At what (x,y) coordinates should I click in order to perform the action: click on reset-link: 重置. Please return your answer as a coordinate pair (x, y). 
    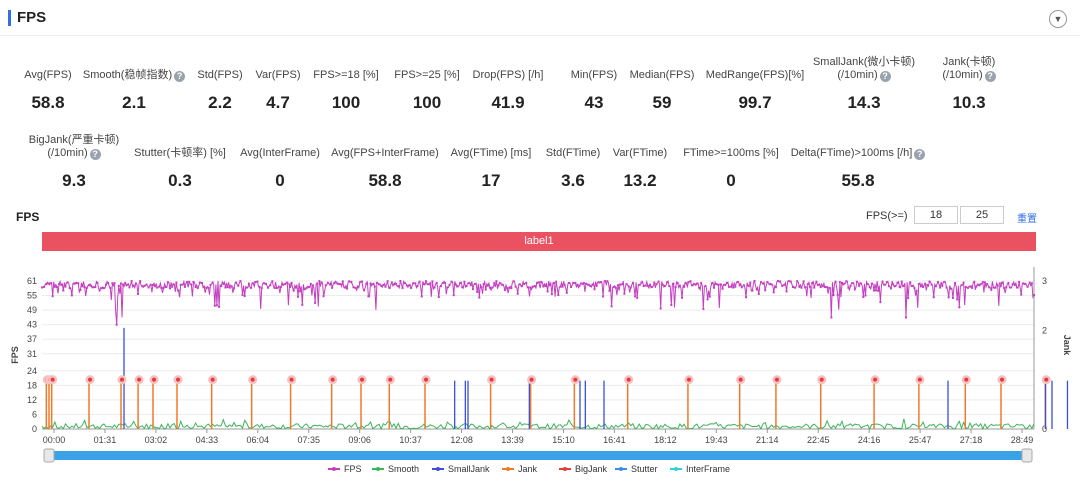
    Looking at the image, I should click on (1027, 219).